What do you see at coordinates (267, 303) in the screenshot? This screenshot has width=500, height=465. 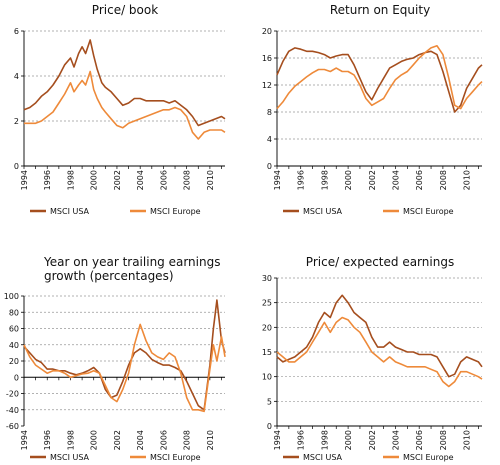 I see `y-tick-label: 25` at bounding box center [267, 303].